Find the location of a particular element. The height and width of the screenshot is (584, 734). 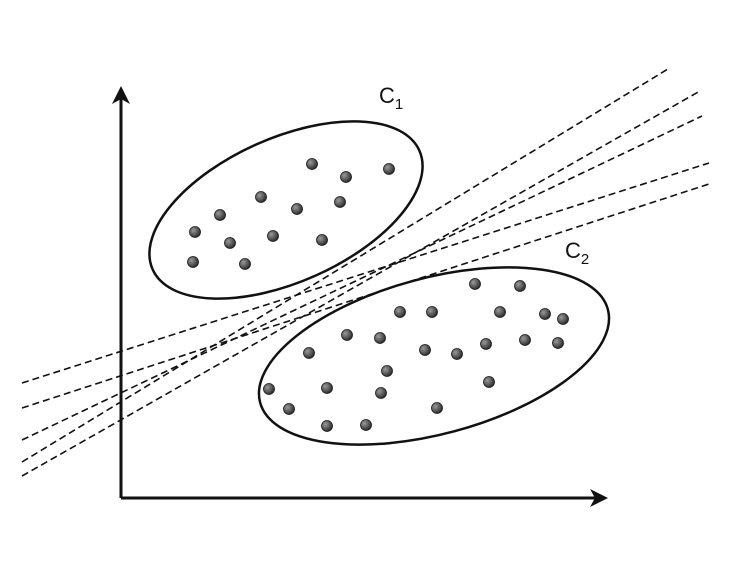

cluster-c2-label: C2 is located at coordinates (577, 253).